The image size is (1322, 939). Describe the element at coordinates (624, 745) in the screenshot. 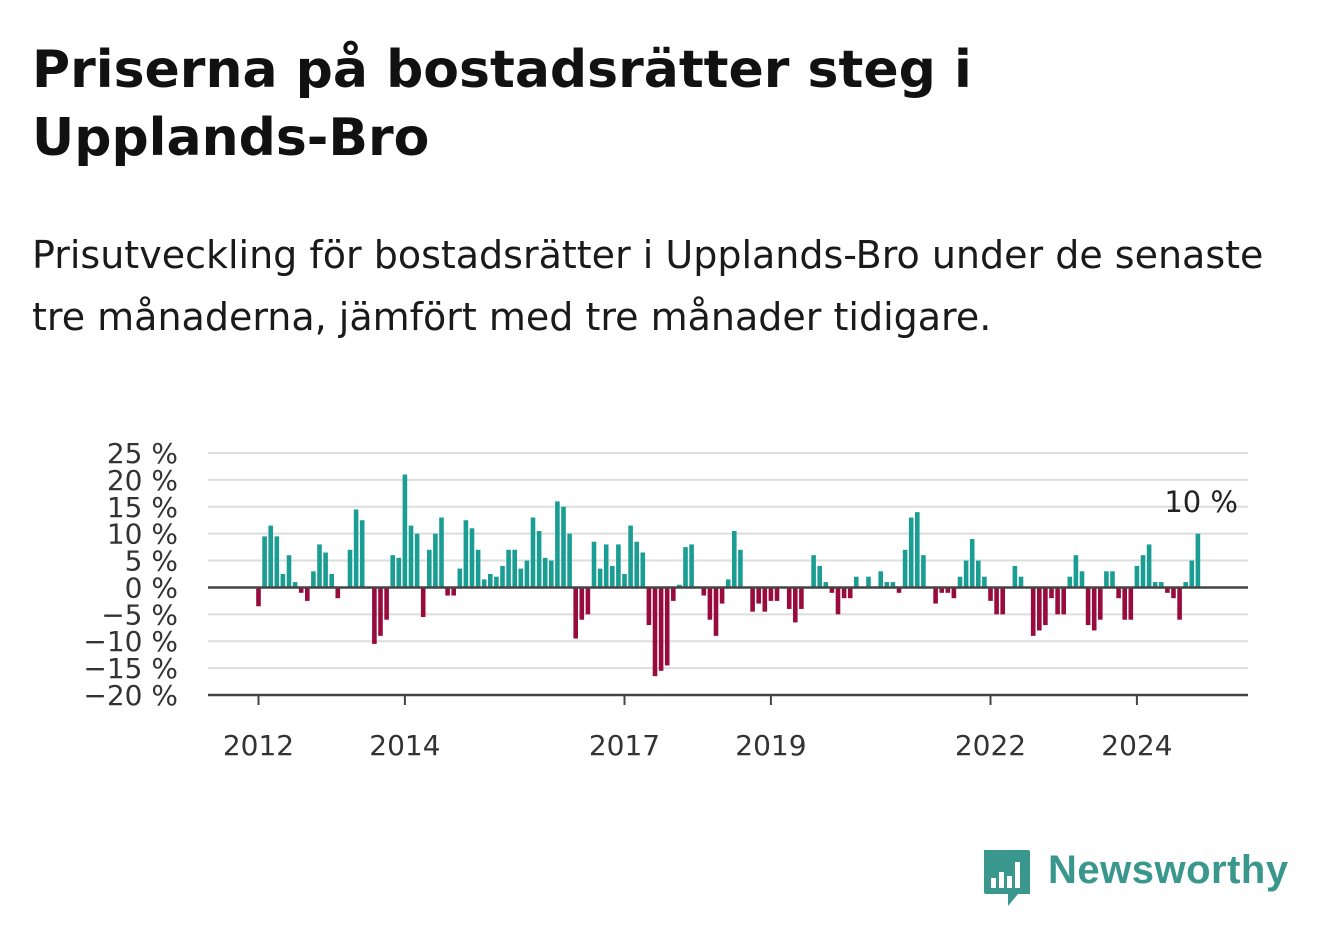

I see `x-tick-label: 2017` at that location.